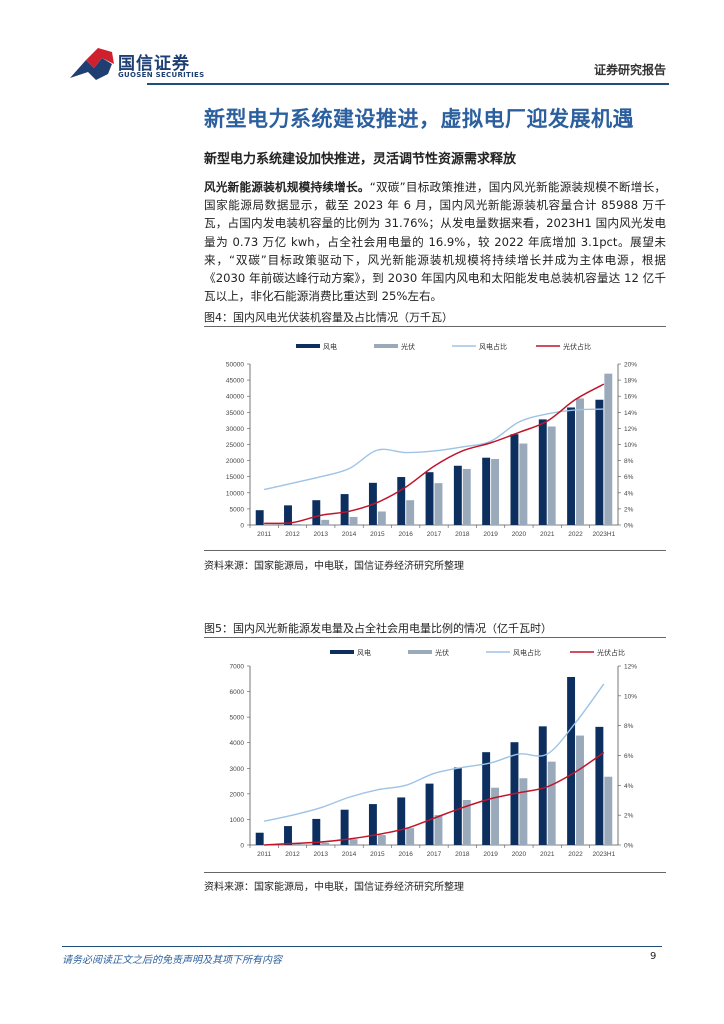  Describe the element at coordinates (377, 534) in the screenshot. I see `x-axis-tick: 2015` at that location.